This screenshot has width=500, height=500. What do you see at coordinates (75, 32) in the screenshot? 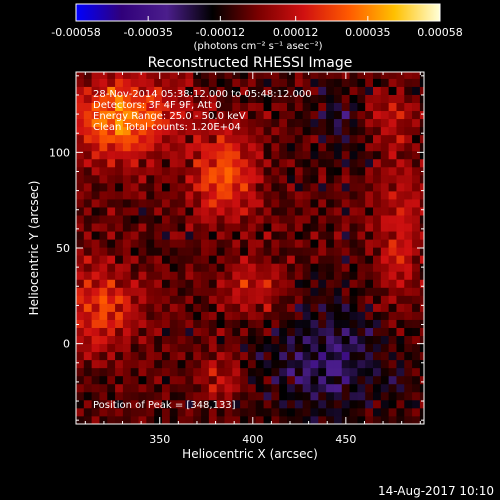
I see `colorbar-tick-label: -0.00058` at bounding box center [75, 32].